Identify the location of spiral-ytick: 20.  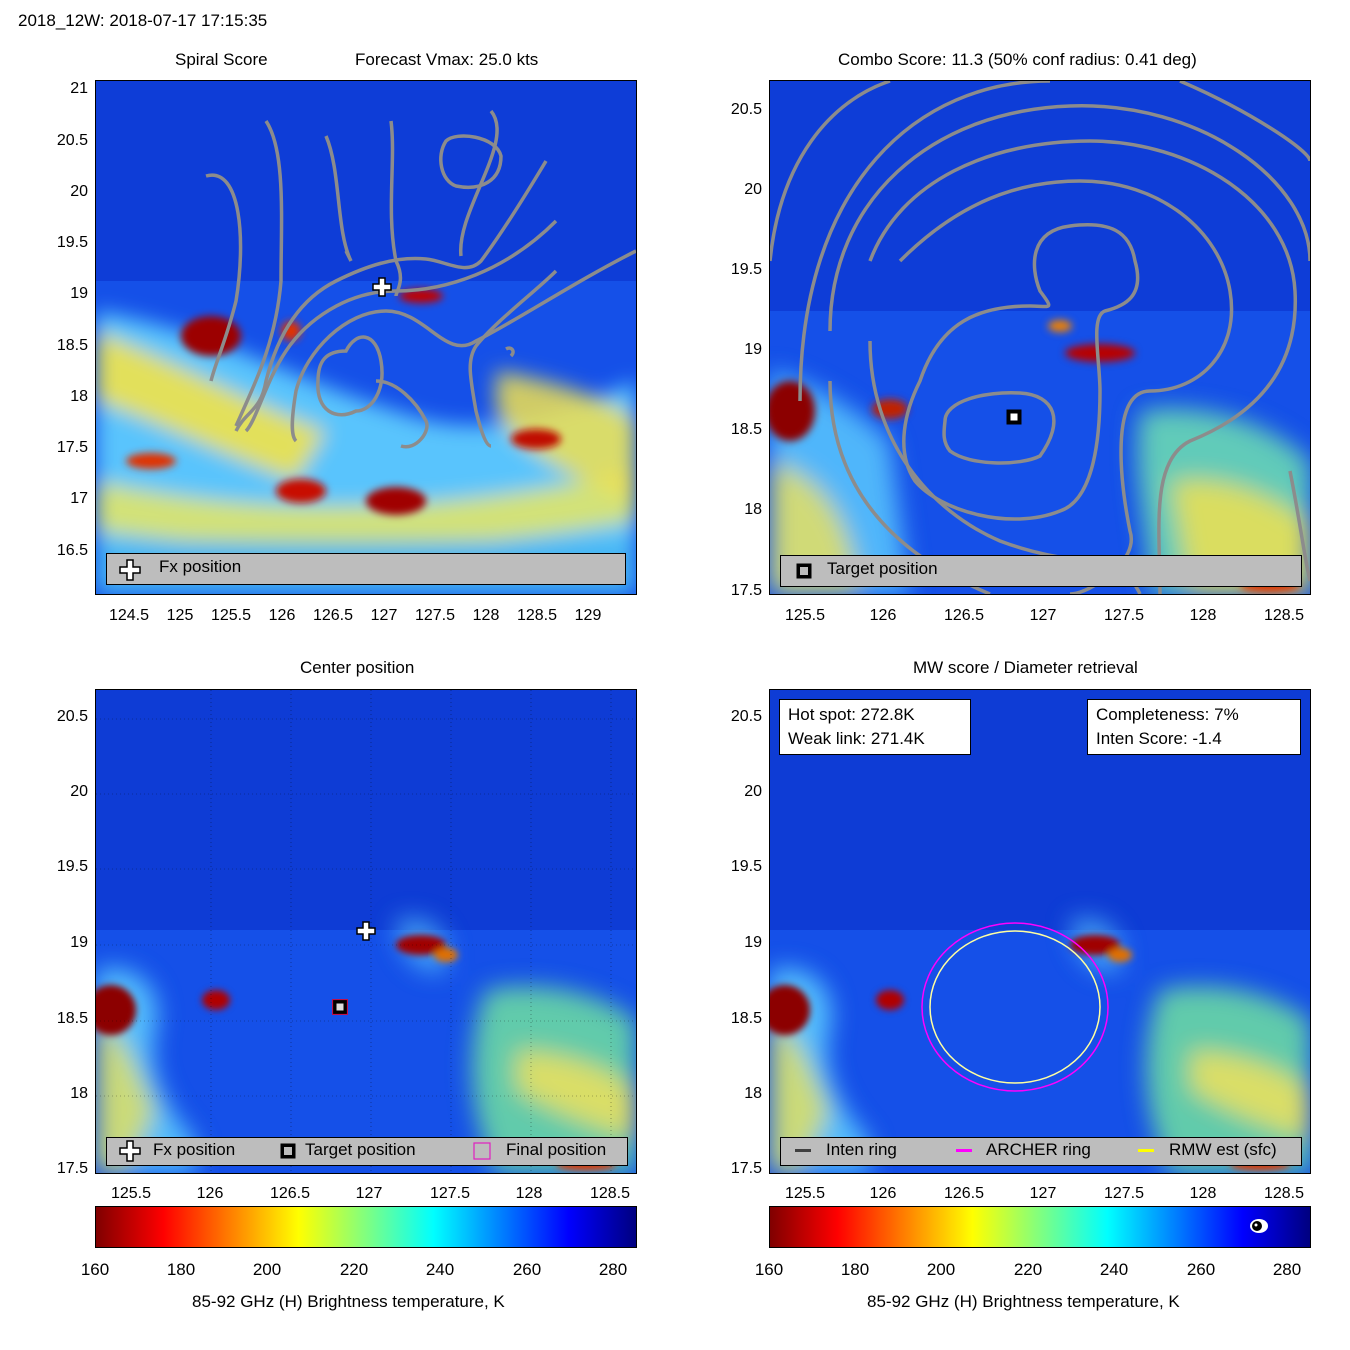
(79, 191).